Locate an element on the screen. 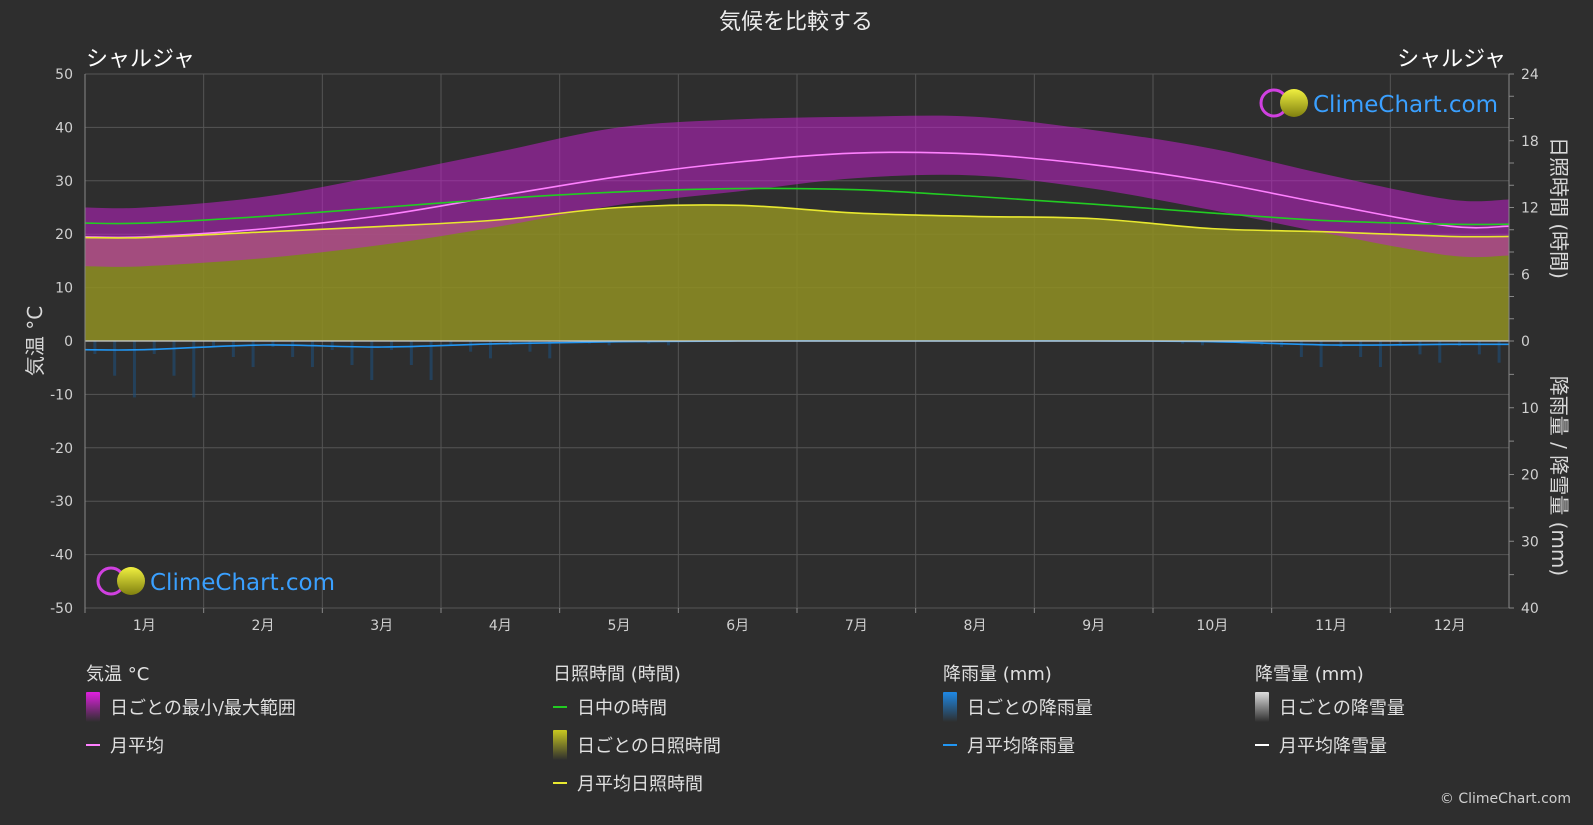 This screenshot has width=1593, height=825. y-left-tick-label: -10 is located at coordinates (61, 395).